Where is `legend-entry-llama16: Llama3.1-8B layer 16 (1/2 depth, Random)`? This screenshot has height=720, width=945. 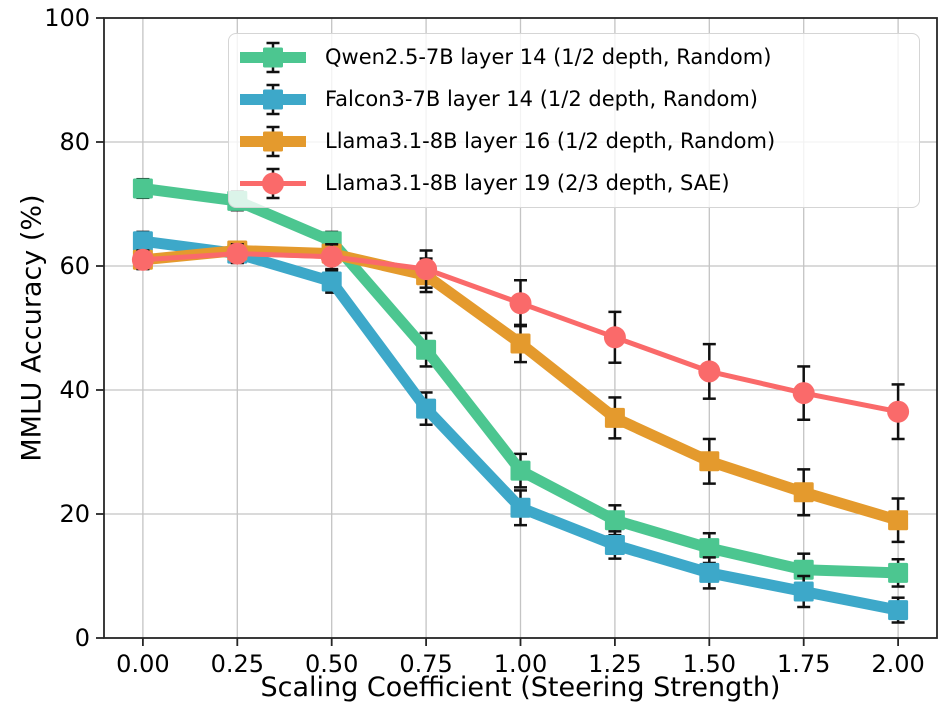
legend-entry-llama16: Llama3.1-8B layer 16 (1/2 depth, Random) is located at coordinates (573, 141).